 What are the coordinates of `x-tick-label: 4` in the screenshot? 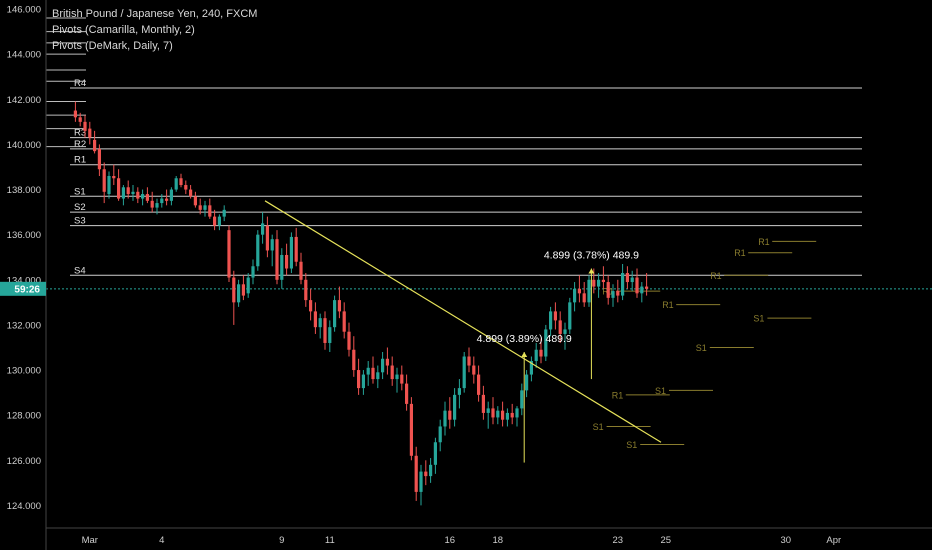 It's located at (161, 540).